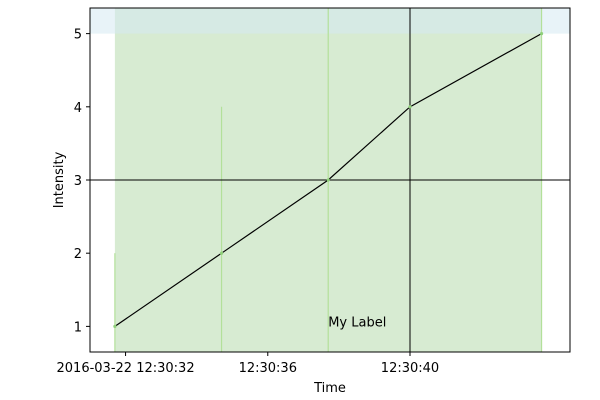  Describe the element at coordinates (78, 254) in the screenshot. I see `y-tick-label: 2` at that location.